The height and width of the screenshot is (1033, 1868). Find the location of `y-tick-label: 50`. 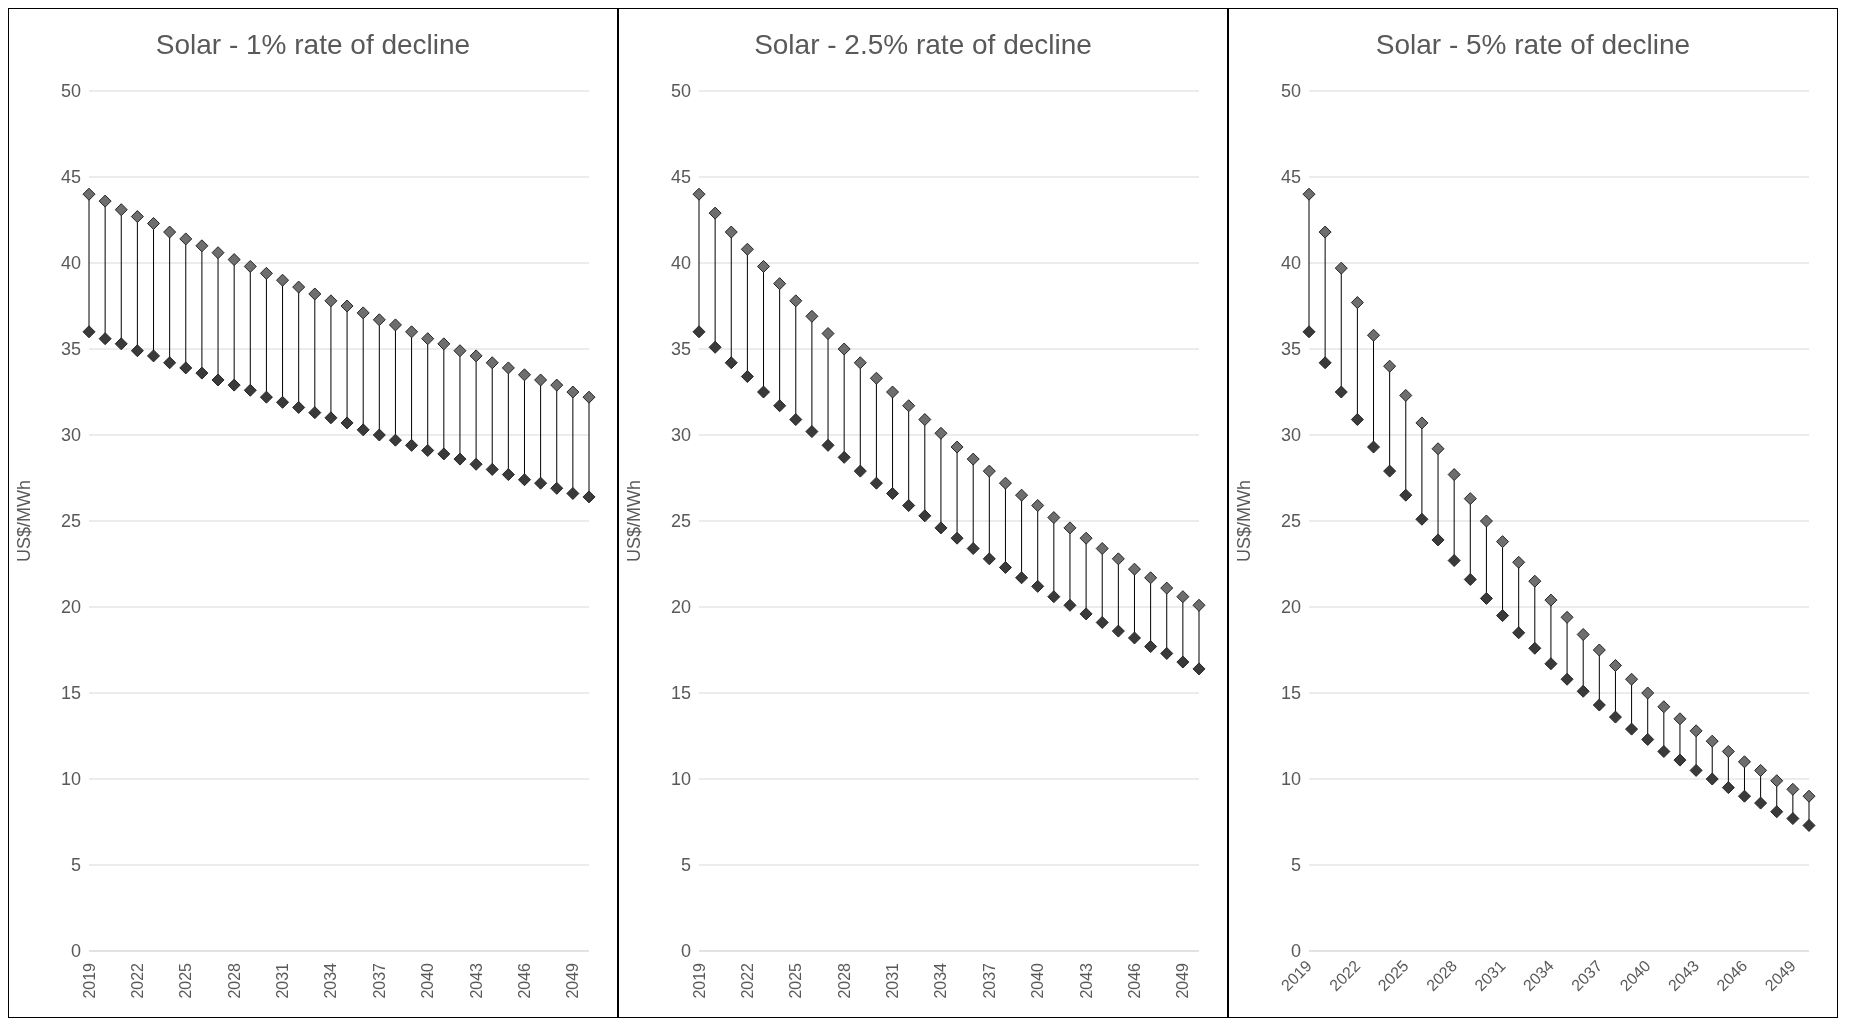

y-tick-label: 50 is located at coordinates (70, 91).